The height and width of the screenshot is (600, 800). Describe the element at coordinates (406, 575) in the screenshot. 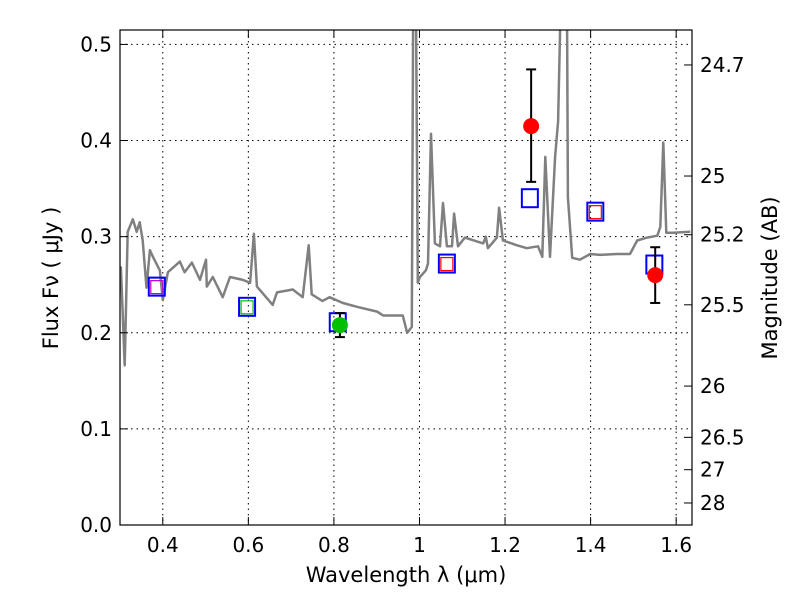

I see `x-axis-label: Wavelength λ (μm)` at that location.